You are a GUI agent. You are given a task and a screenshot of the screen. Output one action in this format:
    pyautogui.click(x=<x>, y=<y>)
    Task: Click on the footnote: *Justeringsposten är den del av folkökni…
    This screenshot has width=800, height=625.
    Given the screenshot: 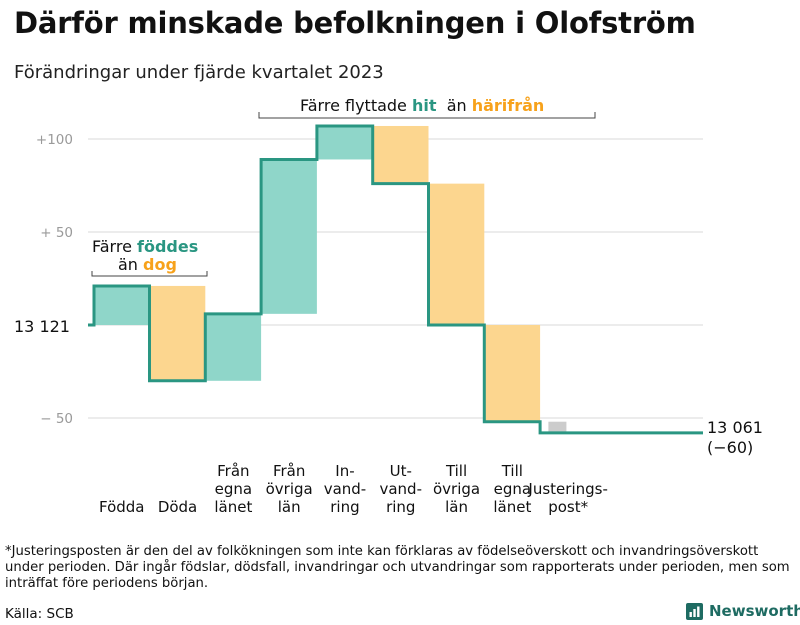 What is the action you would take?
    pyautogui.click(x=397, y=567)
    